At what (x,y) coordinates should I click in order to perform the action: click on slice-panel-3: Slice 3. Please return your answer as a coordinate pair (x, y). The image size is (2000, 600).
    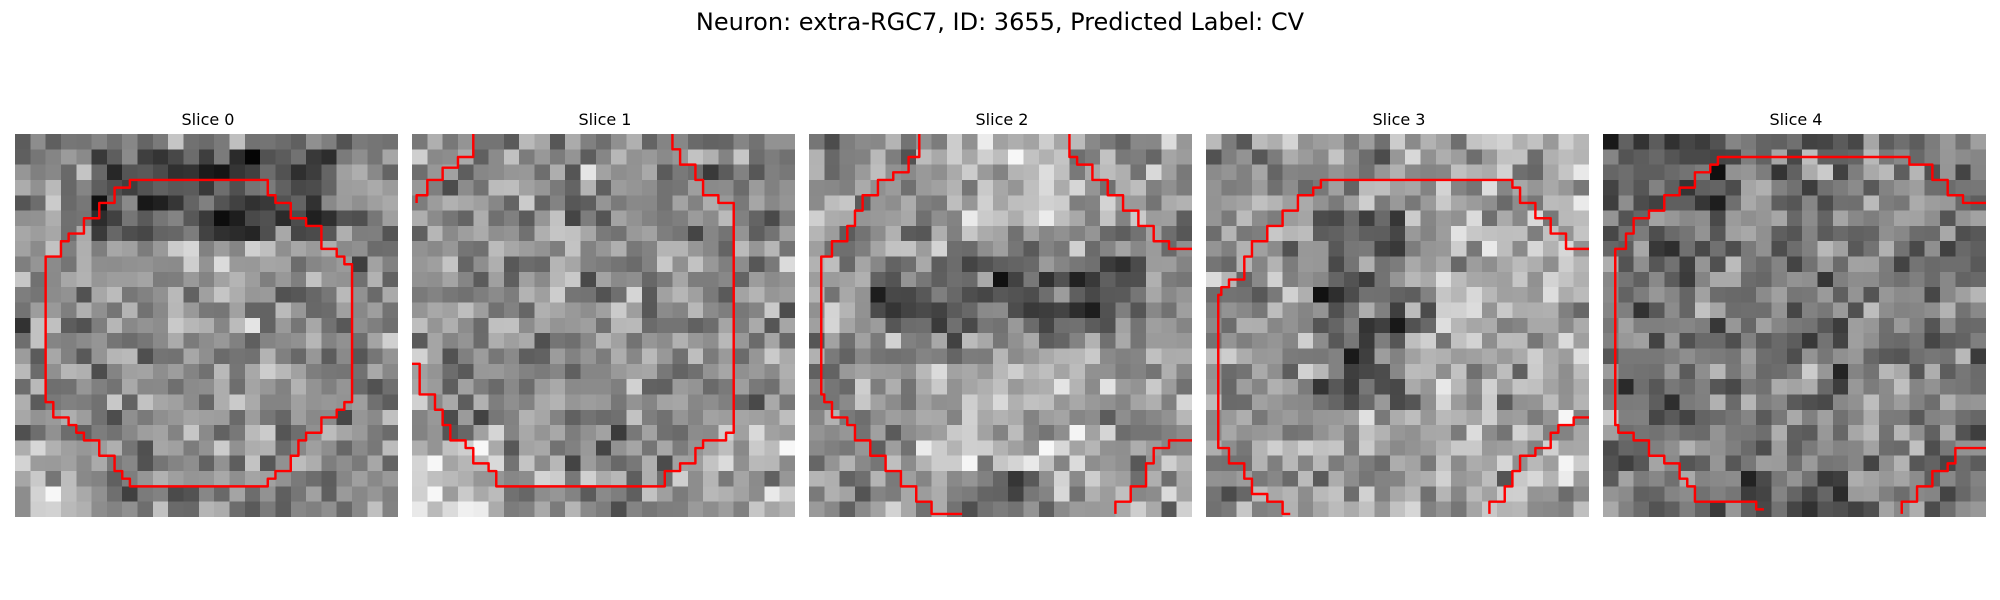
    Looking at the image, I should click on (1399, 314).